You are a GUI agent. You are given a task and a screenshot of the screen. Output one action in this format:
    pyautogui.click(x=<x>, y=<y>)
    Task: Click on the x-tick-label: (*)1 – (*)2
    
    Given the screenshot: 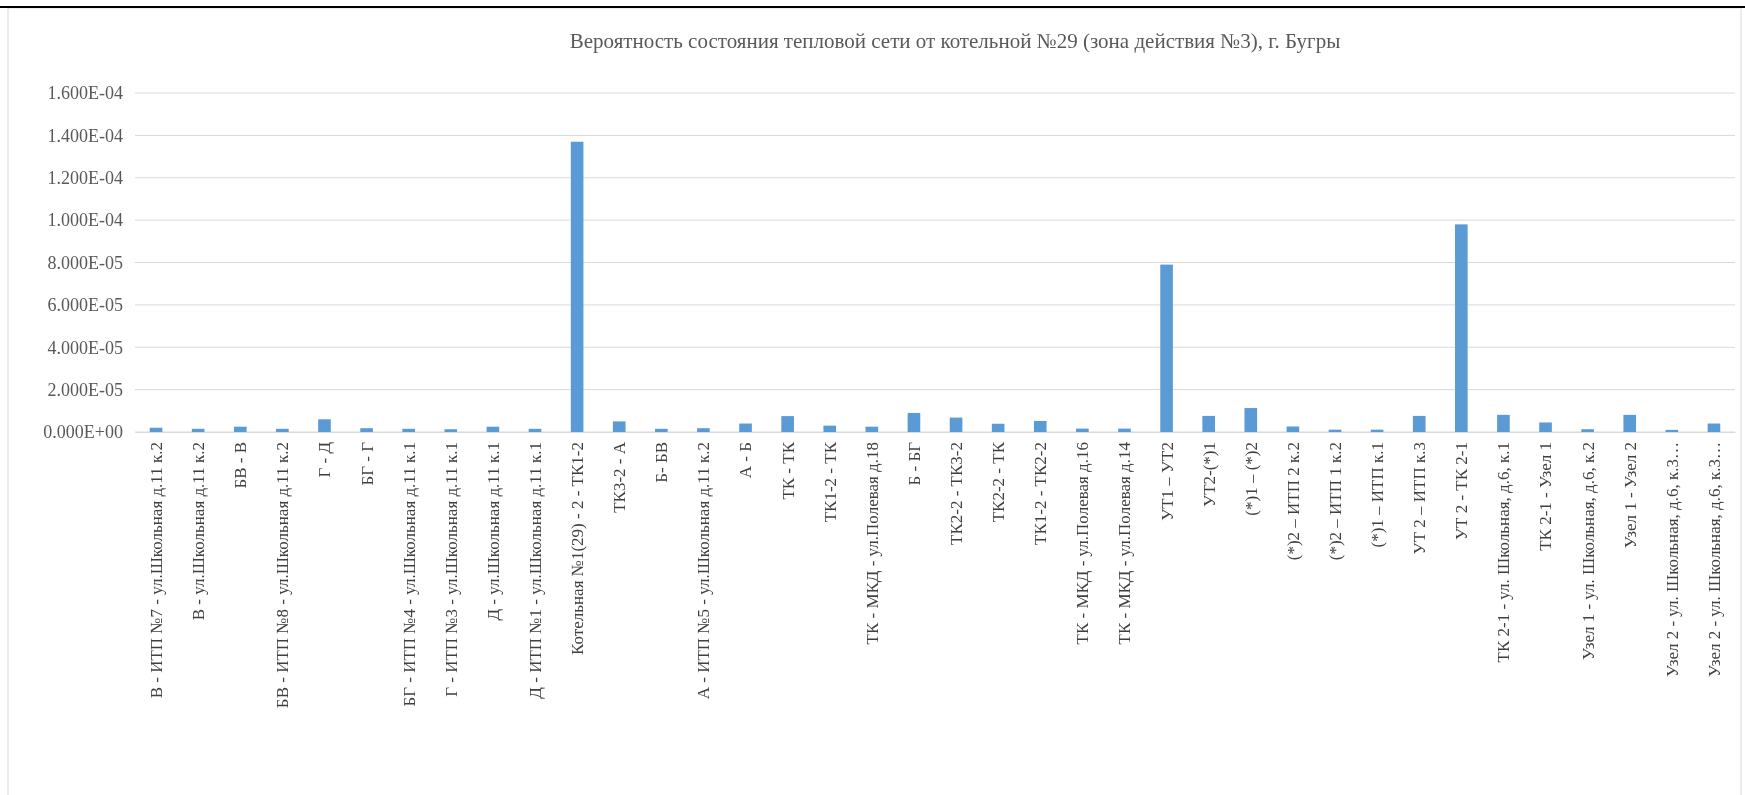 What is the action you would take?
    pyautogui.click(x=1251, y=479)
    